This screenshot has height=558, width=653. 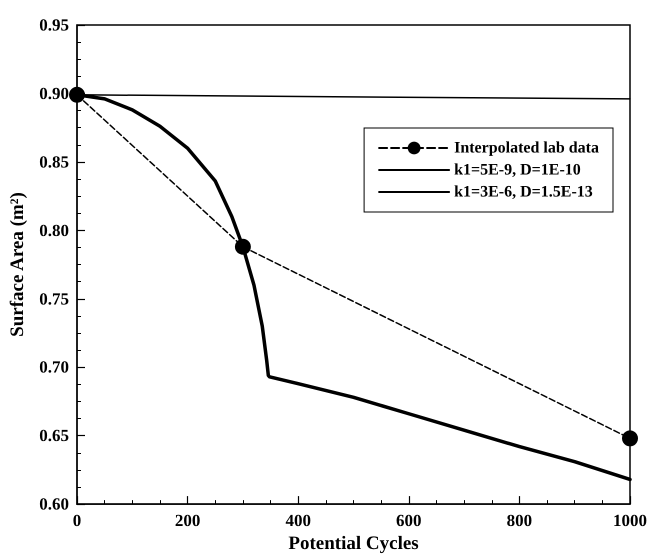 I want to click on x-tick-label: 800, so click(x=519, y=520).